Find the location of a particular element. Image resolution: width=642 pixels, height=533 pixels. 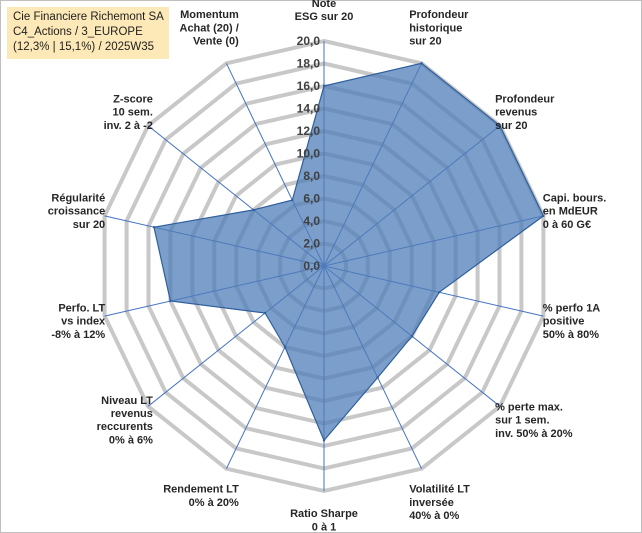

category-label-line: % perte max. is located at coordinates (529, 407).